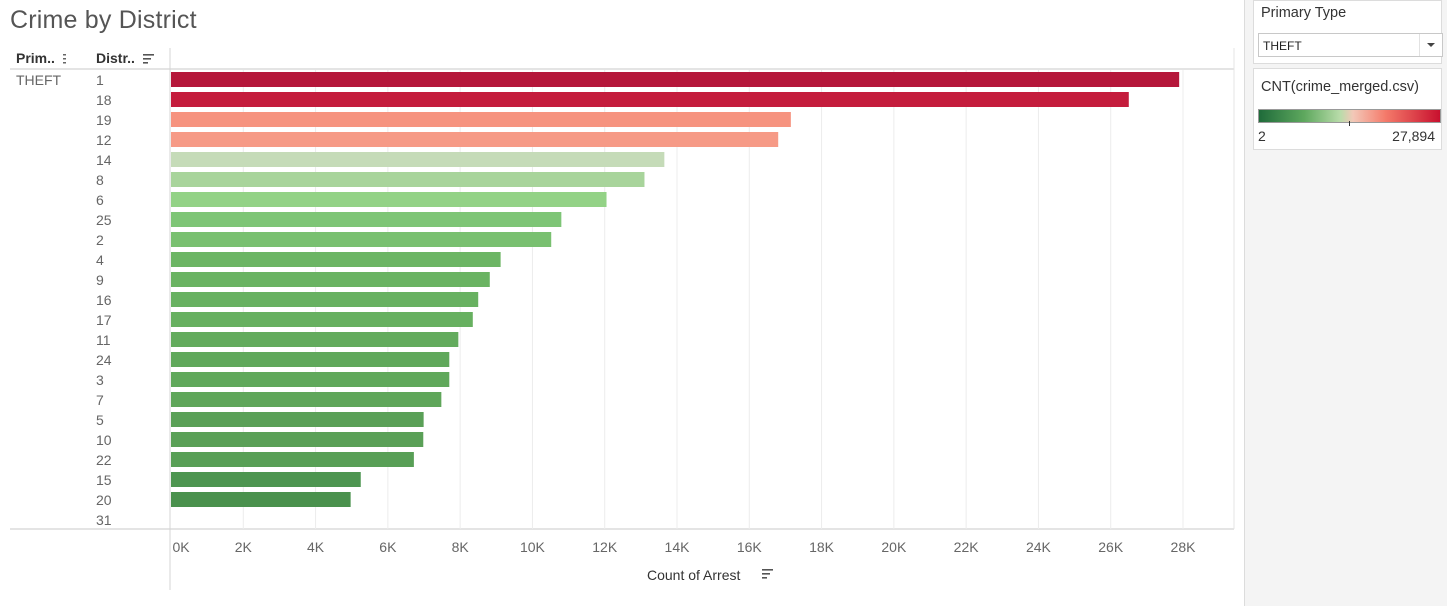 This screenshot has height=606, width=1447. Describe the element at coordinates (103, 20) in the screenshot. I see `chart-title: Crime by District` at that location.